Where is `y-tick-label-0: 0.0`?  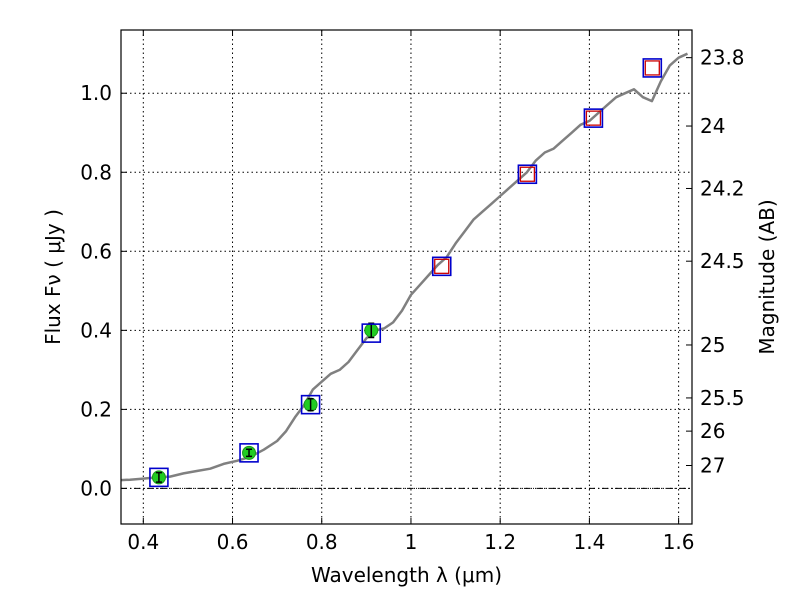
y-tick-label-0: 0.0 is located at coordinates (96, 488).